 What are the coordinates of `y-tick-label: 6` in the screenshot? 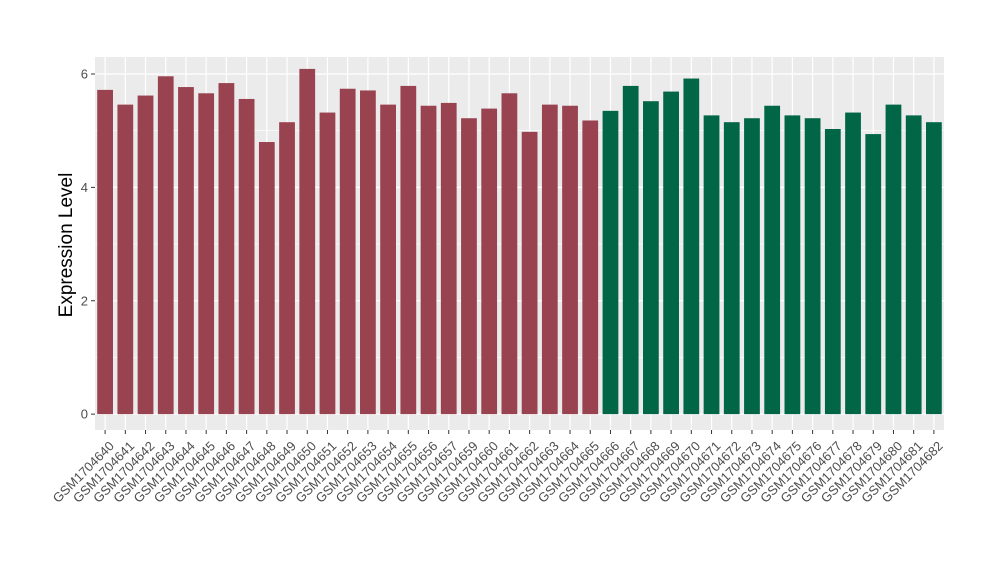 It's located at (84, 74).